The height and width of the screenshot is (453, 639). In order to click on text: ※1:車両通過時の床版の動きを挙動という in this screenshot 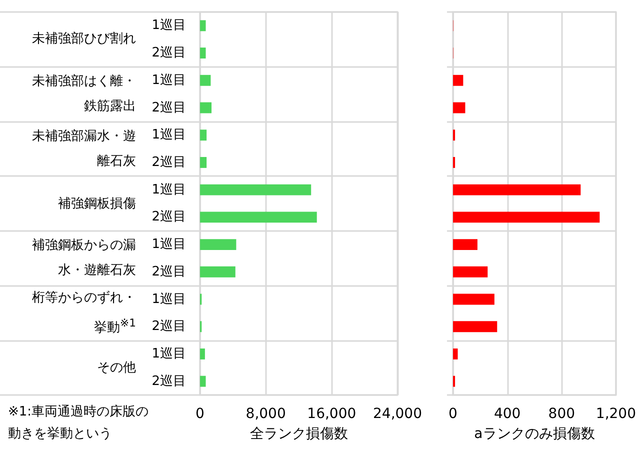, I will do `click(78, 423)`.